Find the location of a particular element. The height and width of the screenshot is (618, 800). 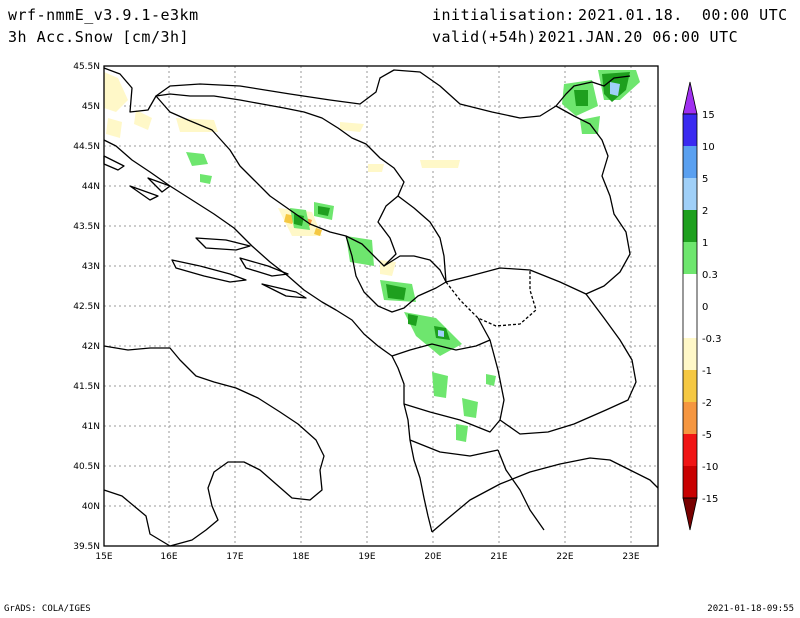

lat-label: 43.5N is located at coordinates (86, 227).